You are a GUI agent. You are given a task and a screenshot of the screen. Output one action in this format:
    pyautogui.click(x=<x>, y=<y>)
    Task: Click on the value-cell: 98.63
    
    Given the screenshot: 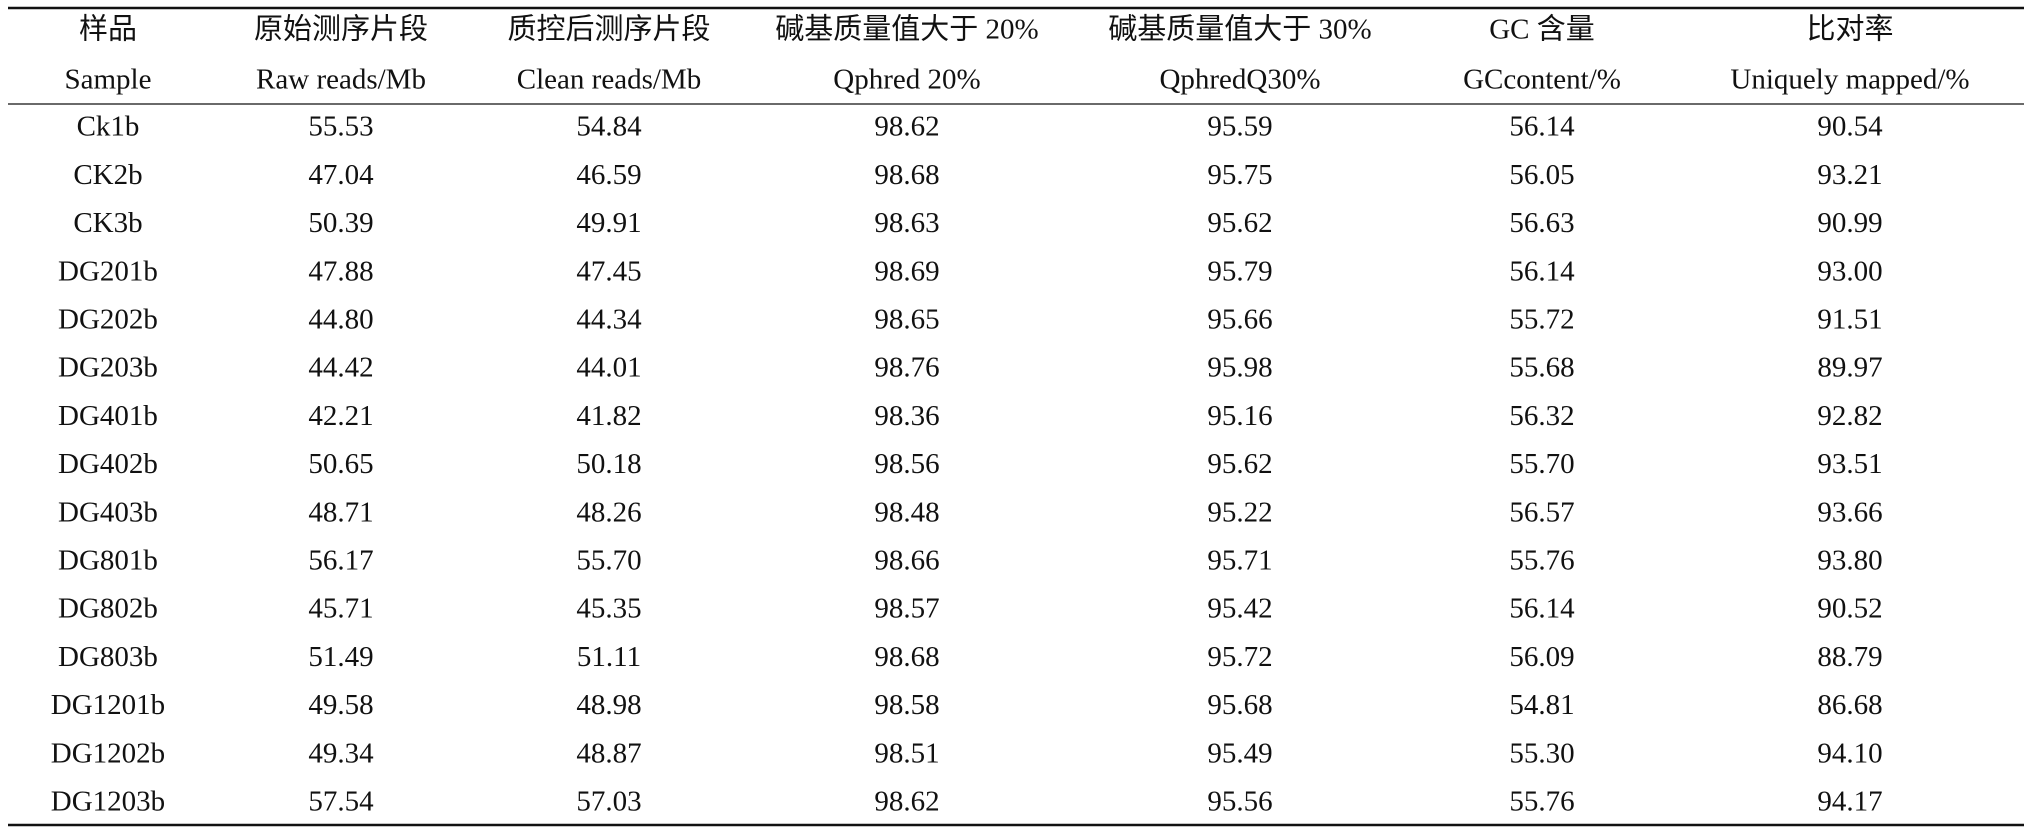 What is the action you would take?
    pyautogui.click(x=906, y=223)
    